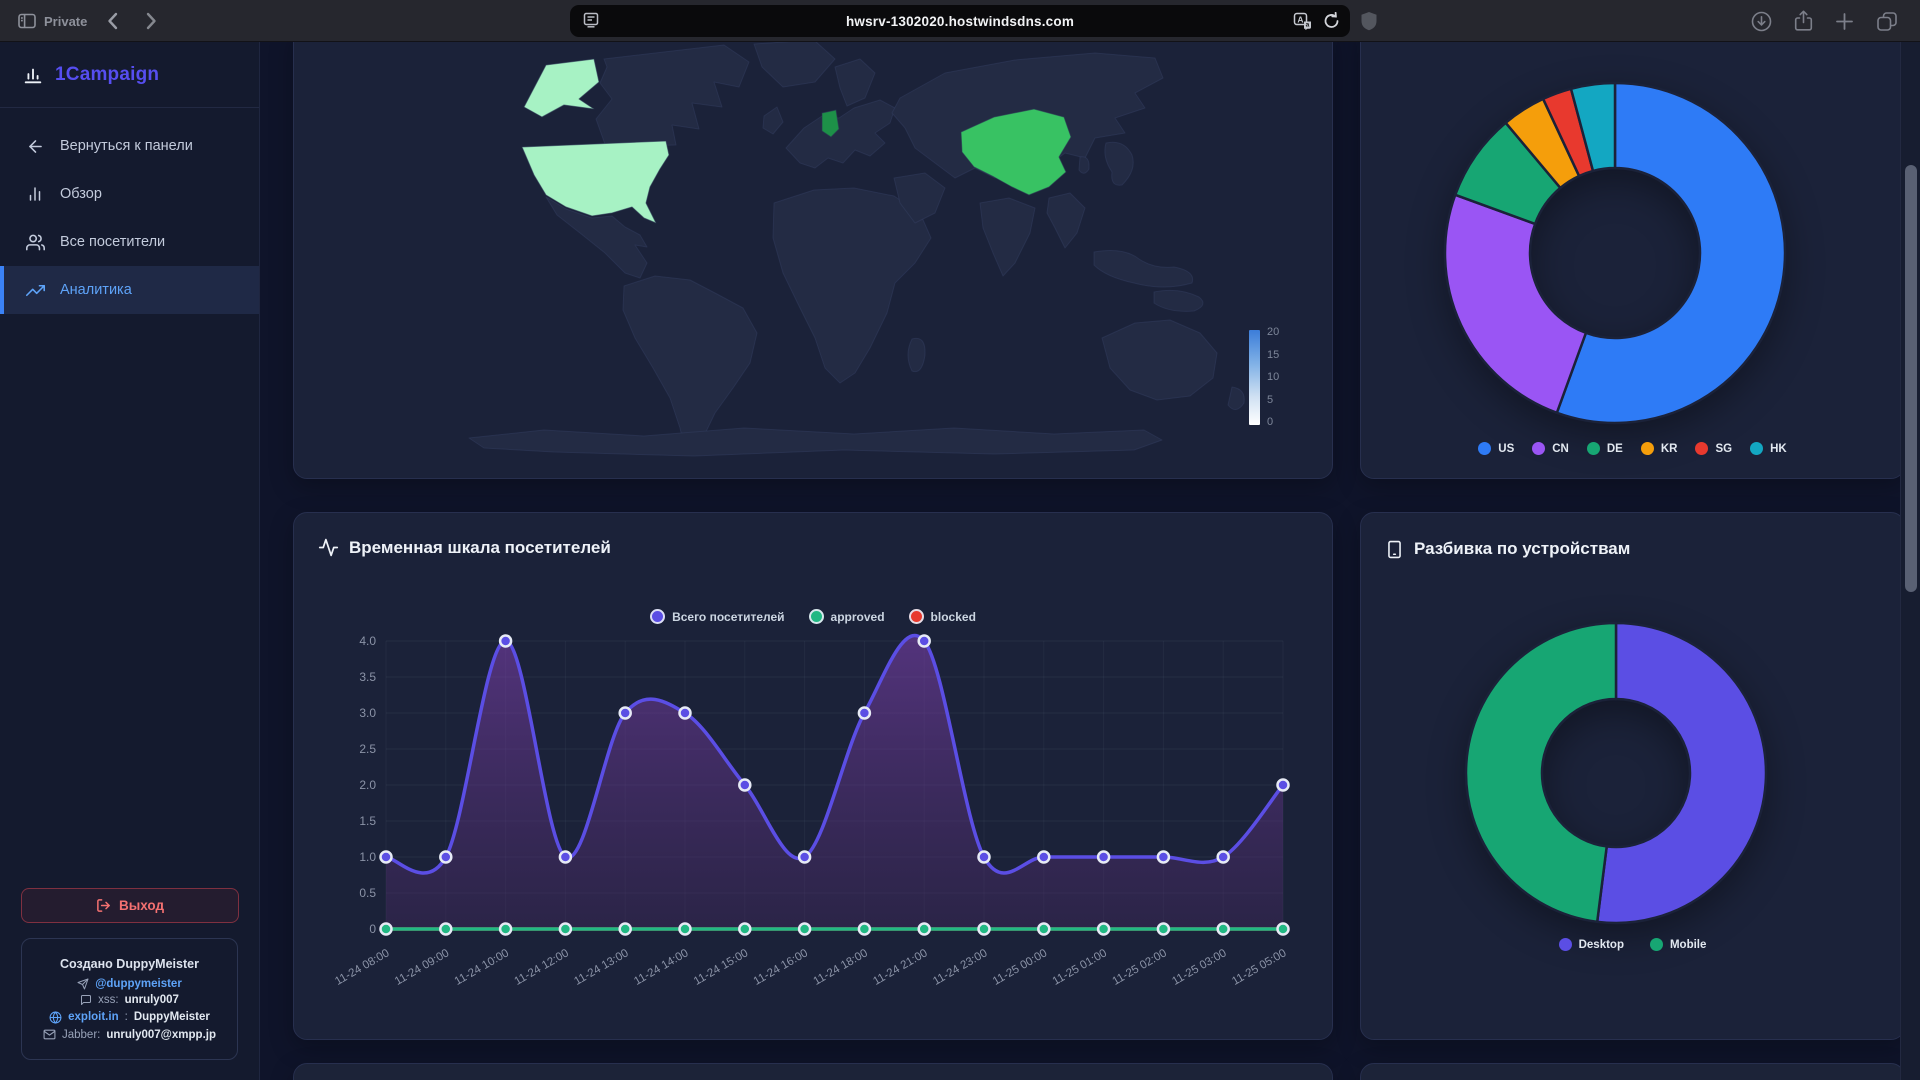 This screenshot has width=1920, height=1080. Describe the element at coordinates (367, 857) in the screenshot. I see `svg-text: 1.0` at that location.